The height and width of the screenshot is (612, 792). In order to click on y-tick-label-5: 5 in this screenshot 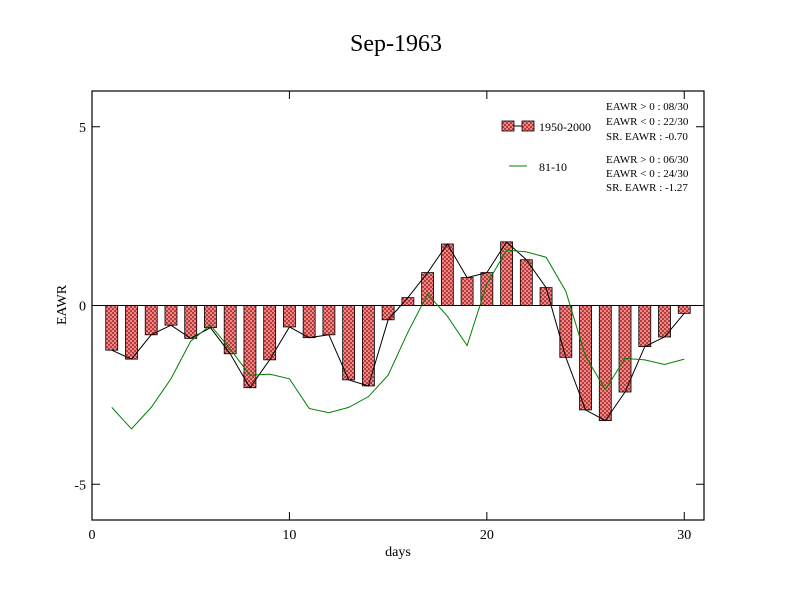, I will do `click(82, 128)`.